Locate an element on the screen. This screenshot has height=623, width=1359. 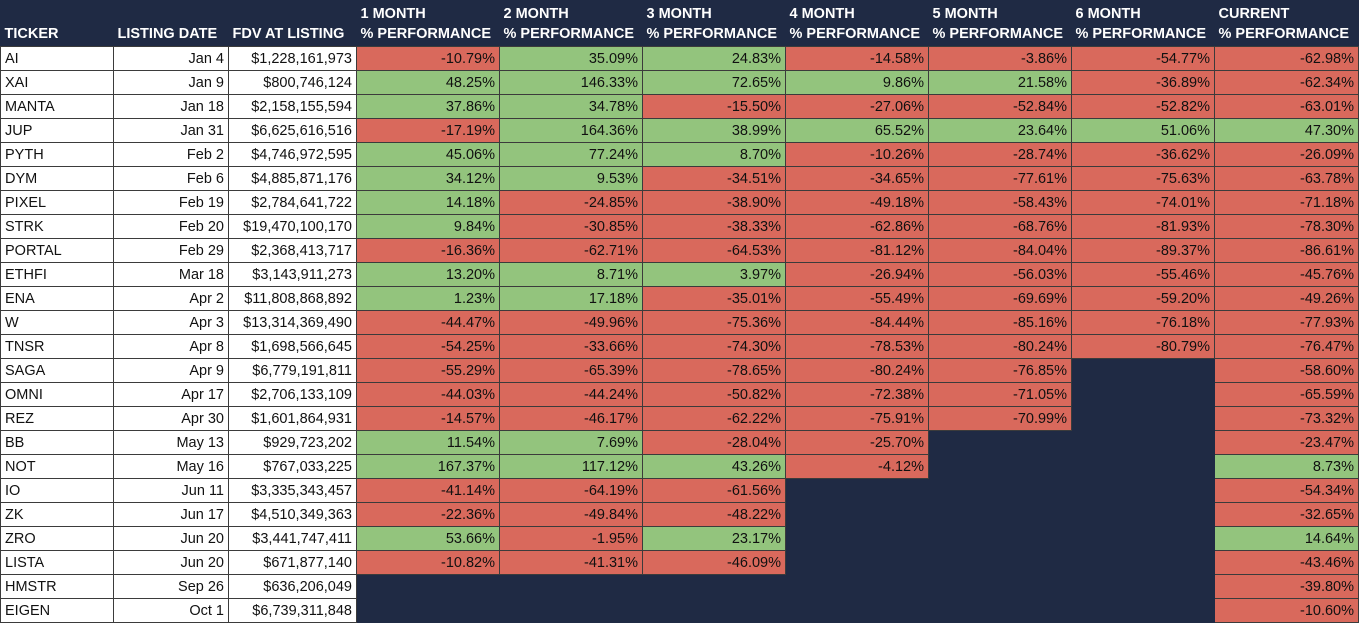
cell-performance: -4.12% is located at coordinates (857, 466).